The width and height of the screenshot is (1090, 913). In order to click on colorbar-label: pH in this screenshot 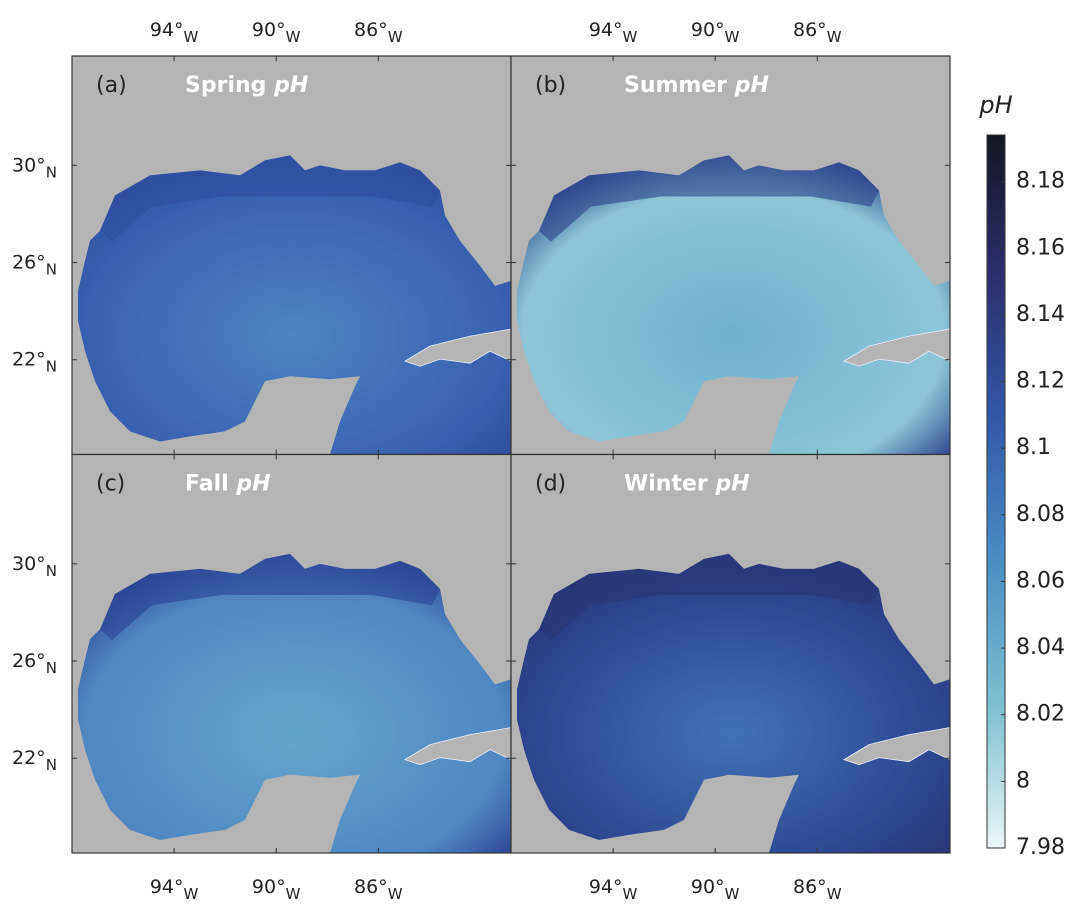, I will do `click(995, 105)`.